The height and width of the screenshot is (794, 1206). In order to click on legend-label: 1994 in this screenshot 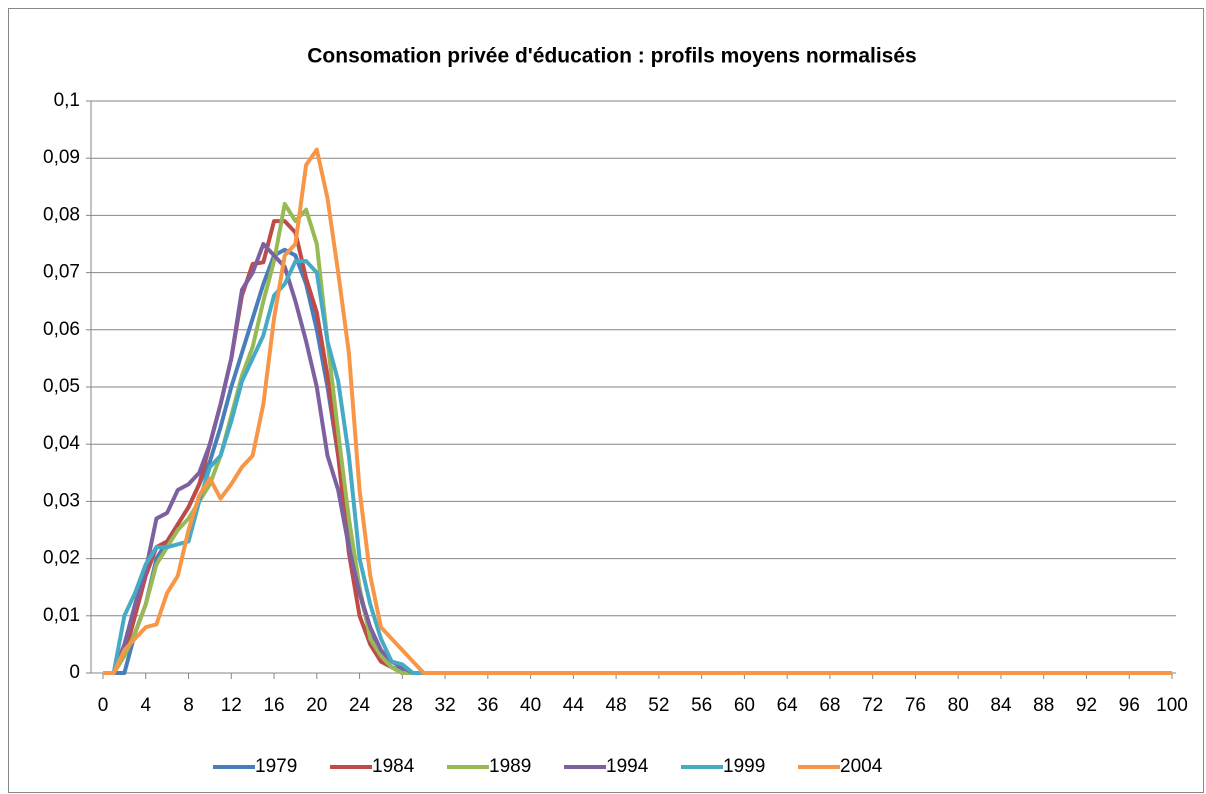, I will do `click(627, 766)`.